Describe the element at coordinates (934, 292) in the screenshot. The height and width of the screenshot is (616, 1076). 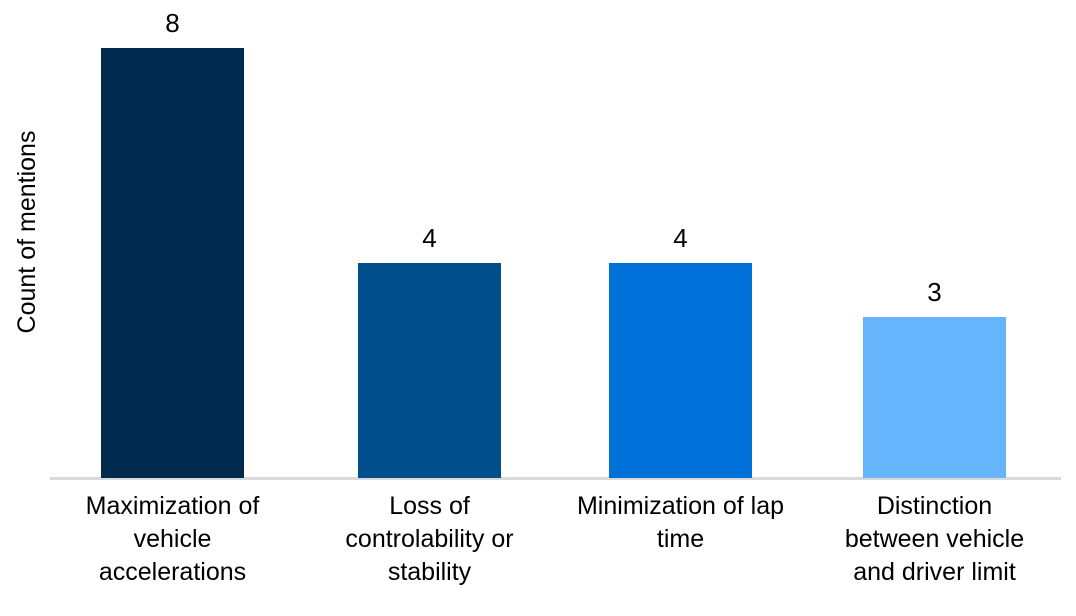
I see `bar-value-label-3: 3` at that location.